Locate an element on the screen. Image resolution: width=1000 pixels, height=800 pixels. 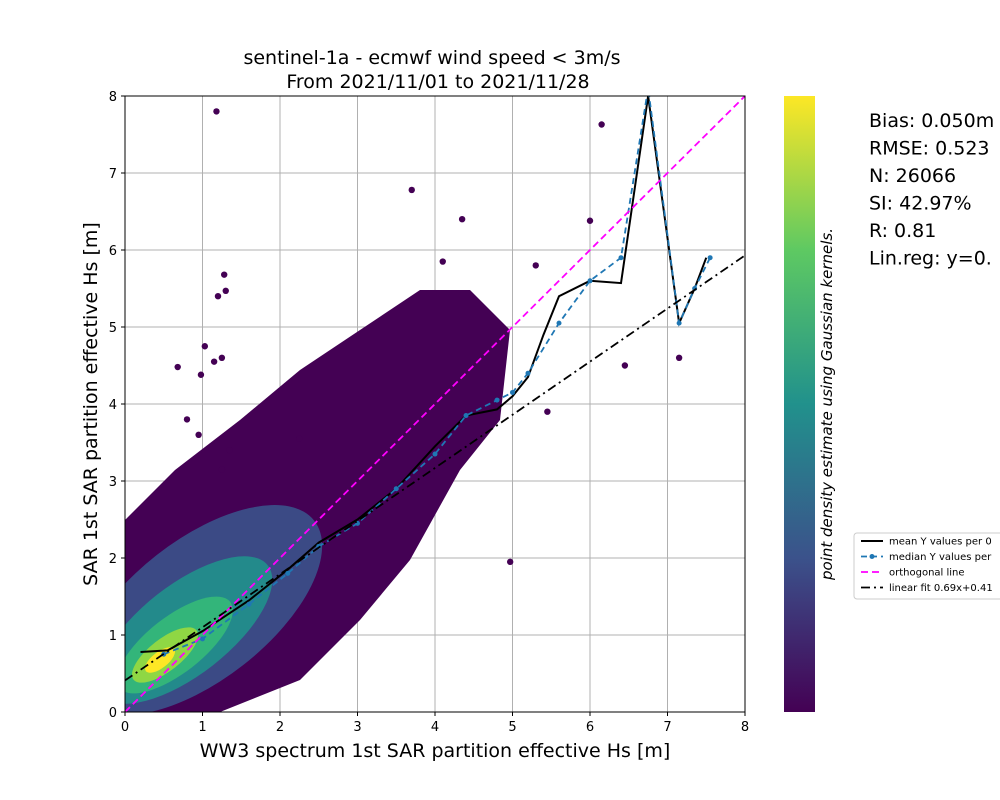
x-tick-label: 1 is located at coordinates (202, 727).